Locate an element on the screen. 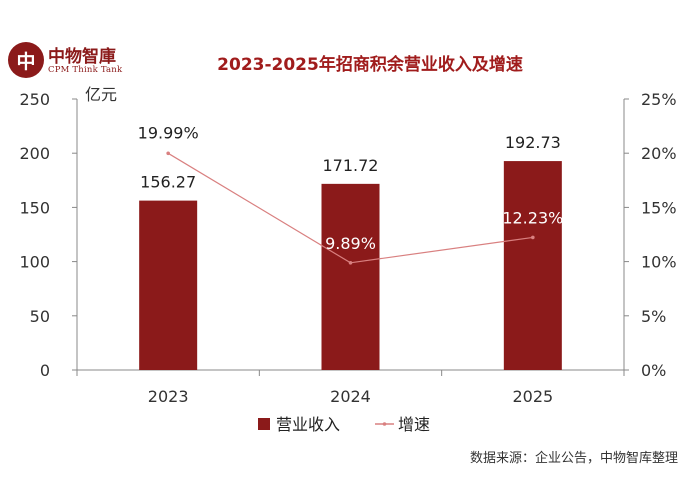 Image resolution: width=700 pixels, height=485 pixels. y-tick-label-left: 250 is located at coordinates (34, 99).